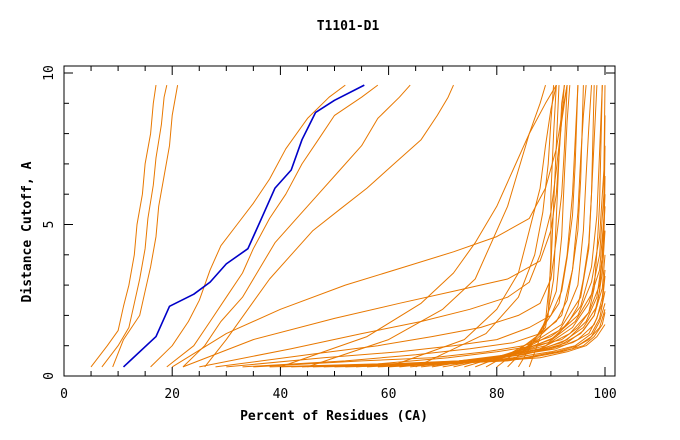 This screenshot has width=680, height=440. What do you see at coordinates (49, 73) in the screenshot?
I see `y-tick-label: 10` at bounding box center [49, 73].